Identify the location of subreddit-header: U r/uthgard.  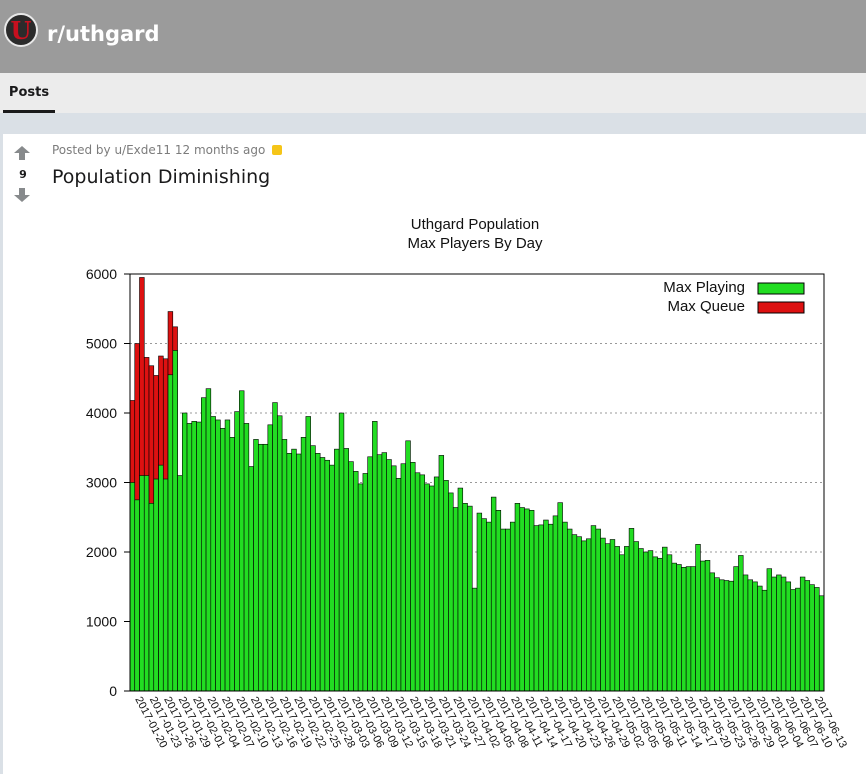
(433, 36).